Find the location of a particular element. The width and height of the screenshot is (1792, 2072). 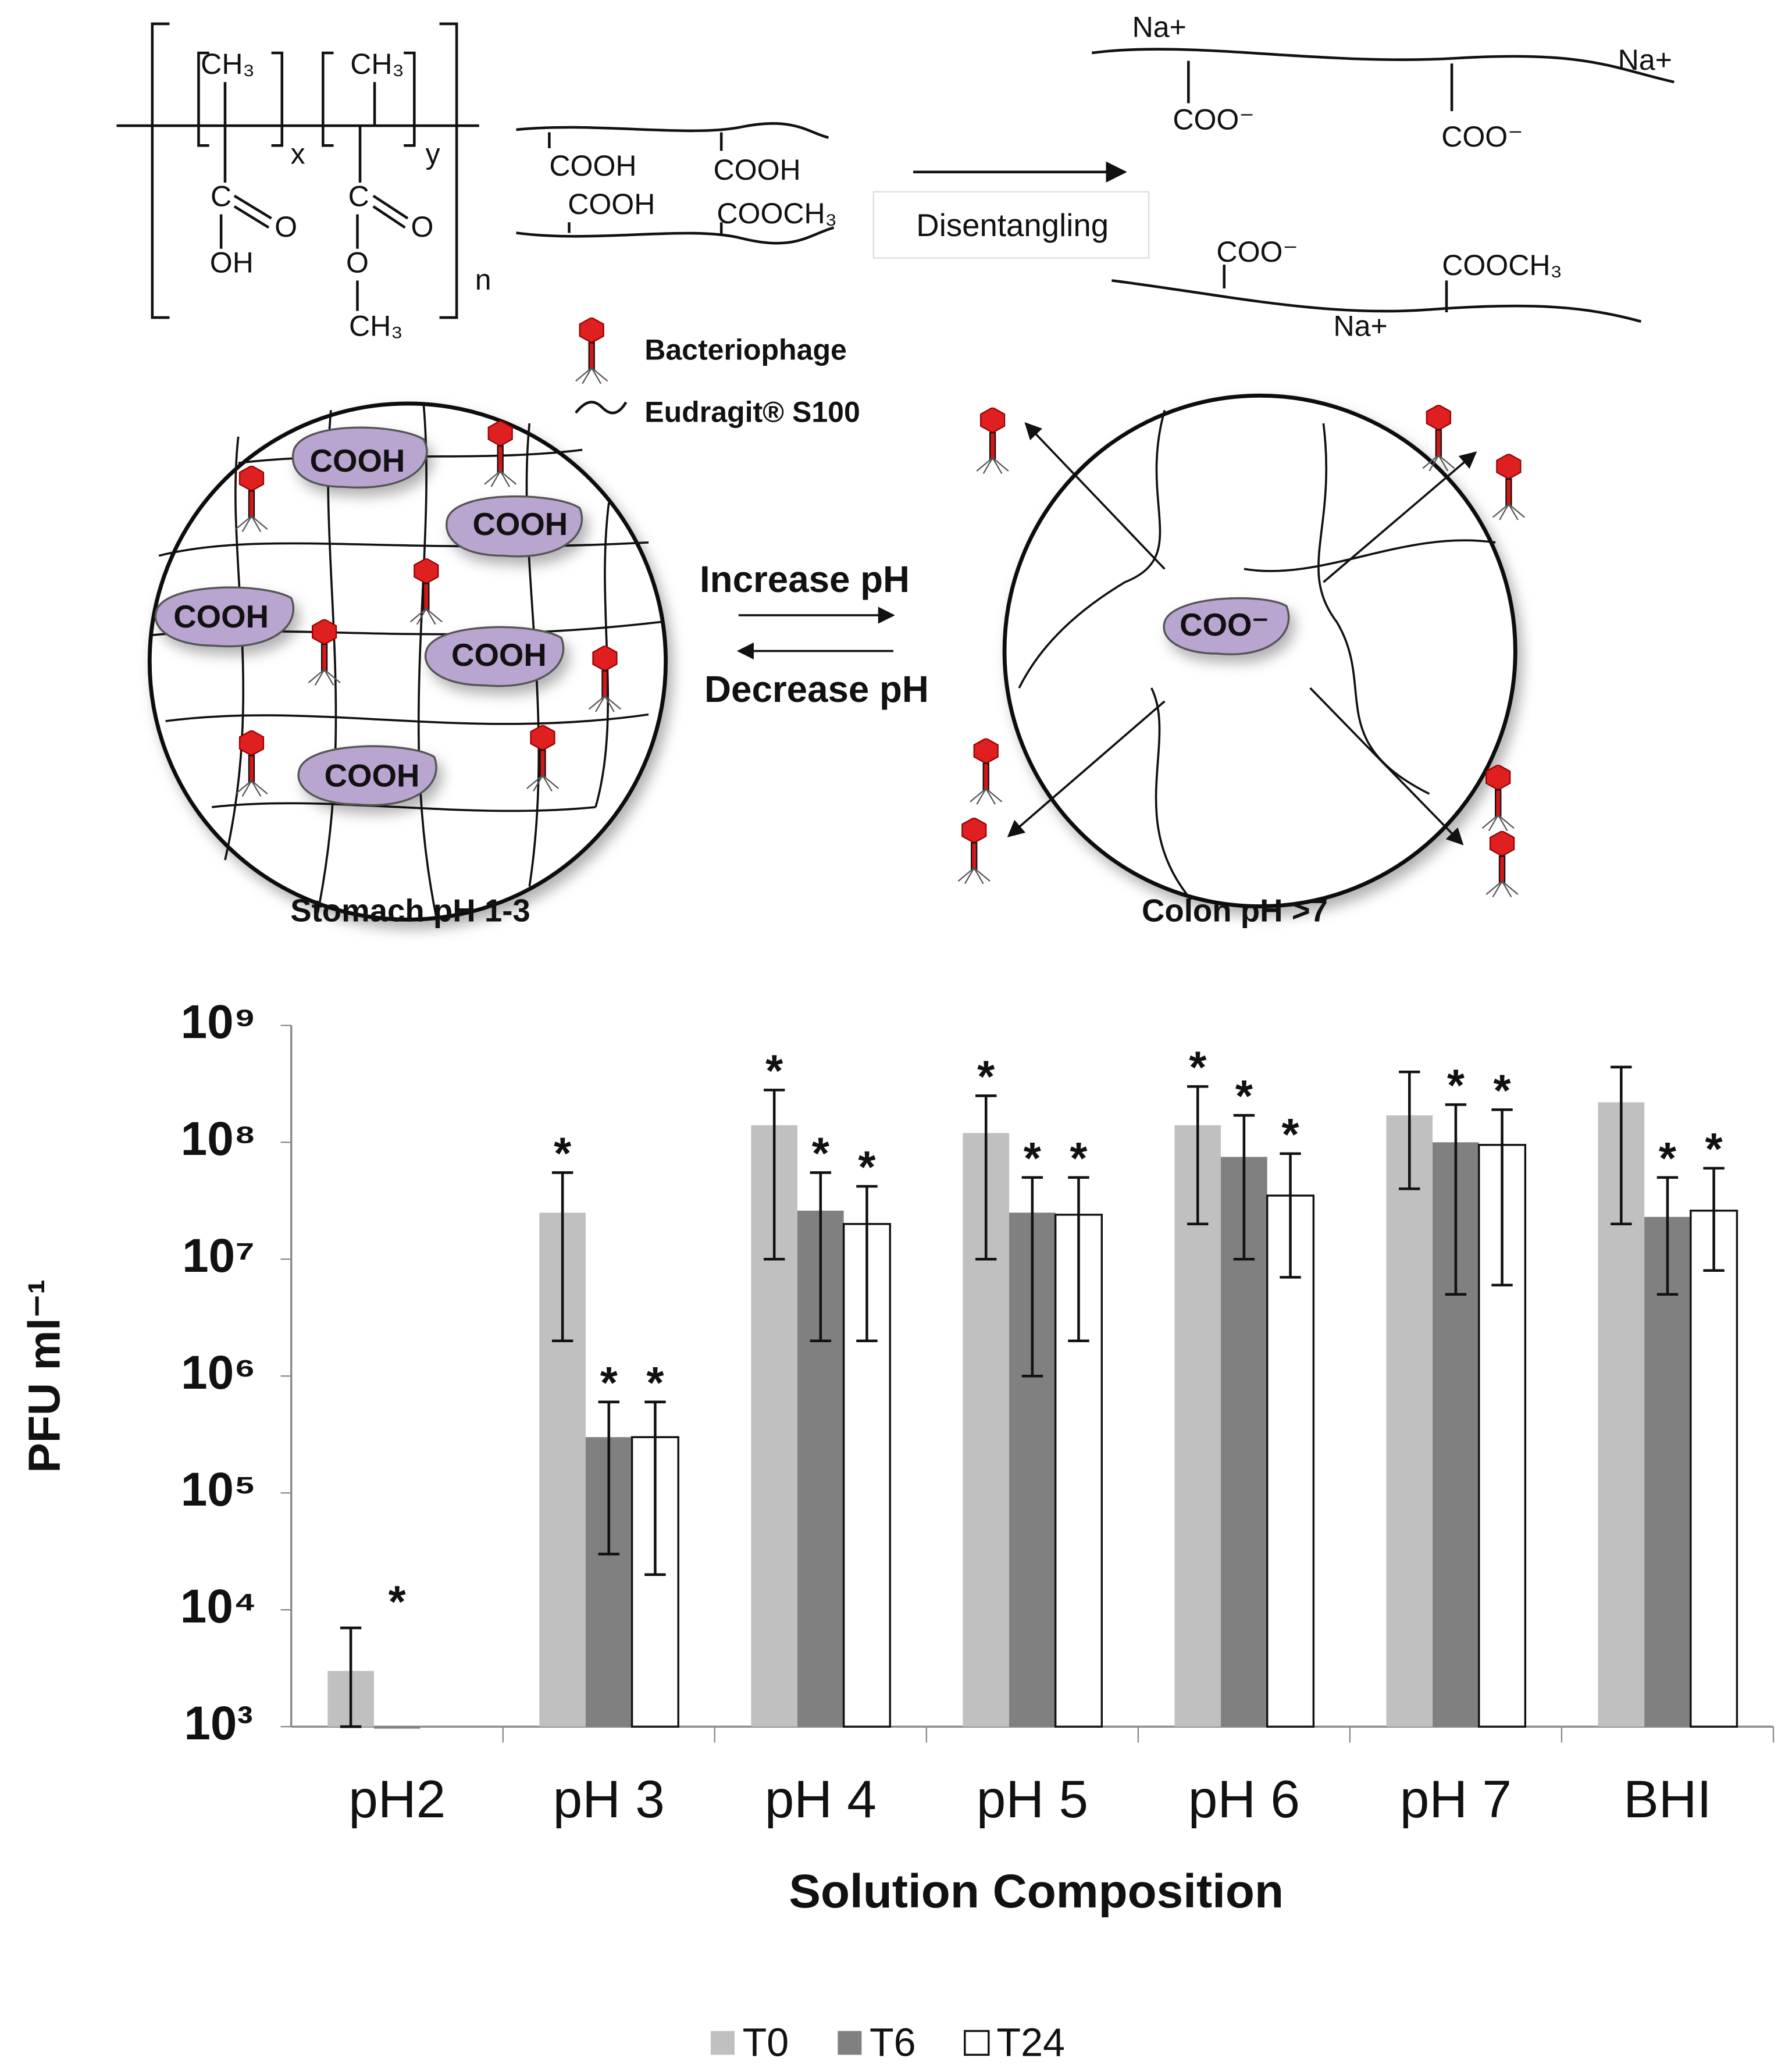

caption: Colon pH >7 is located at coordinates (1235, 910).